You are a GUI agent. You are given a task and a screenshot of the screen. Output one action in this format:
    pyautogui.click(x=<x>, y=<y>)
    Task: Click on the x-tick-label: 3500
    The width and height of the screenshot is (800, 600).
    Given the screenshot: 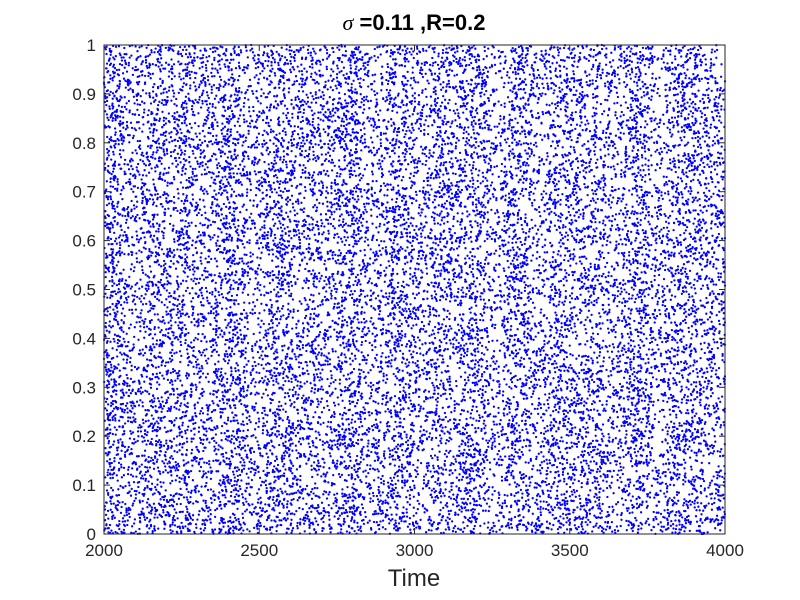 What is the action you would take?
    pyautogui.click(x=570, y=550)
    